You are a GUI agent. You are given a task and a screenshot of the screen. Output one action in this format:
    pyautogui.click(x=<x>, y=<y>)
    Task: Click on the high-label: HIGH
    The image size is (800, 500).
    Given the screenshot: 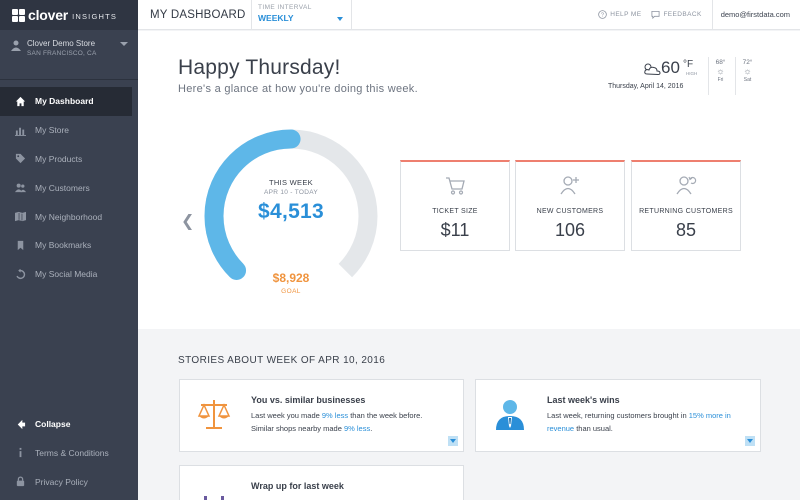 What is the action you would take?
    pyautogui.click(x=692, y=73)
    